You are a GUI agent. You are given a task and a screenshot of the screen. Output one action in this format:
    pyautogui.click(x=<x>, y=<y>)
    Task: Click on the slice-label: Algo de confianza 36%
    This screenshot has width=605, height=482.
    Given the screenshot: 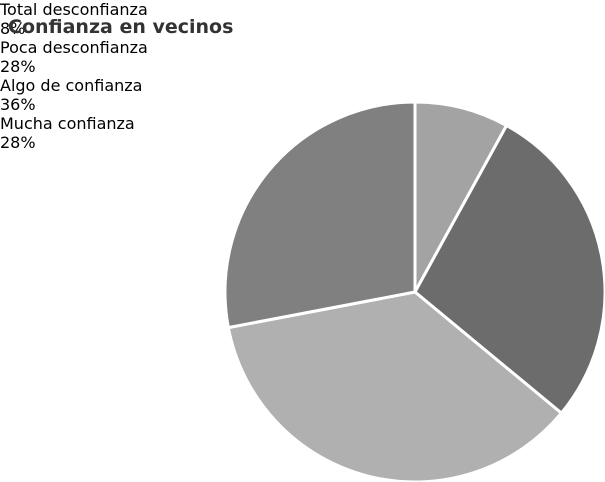 What is the action you would take?
    pyautogui.click(x=302, y=95)
    